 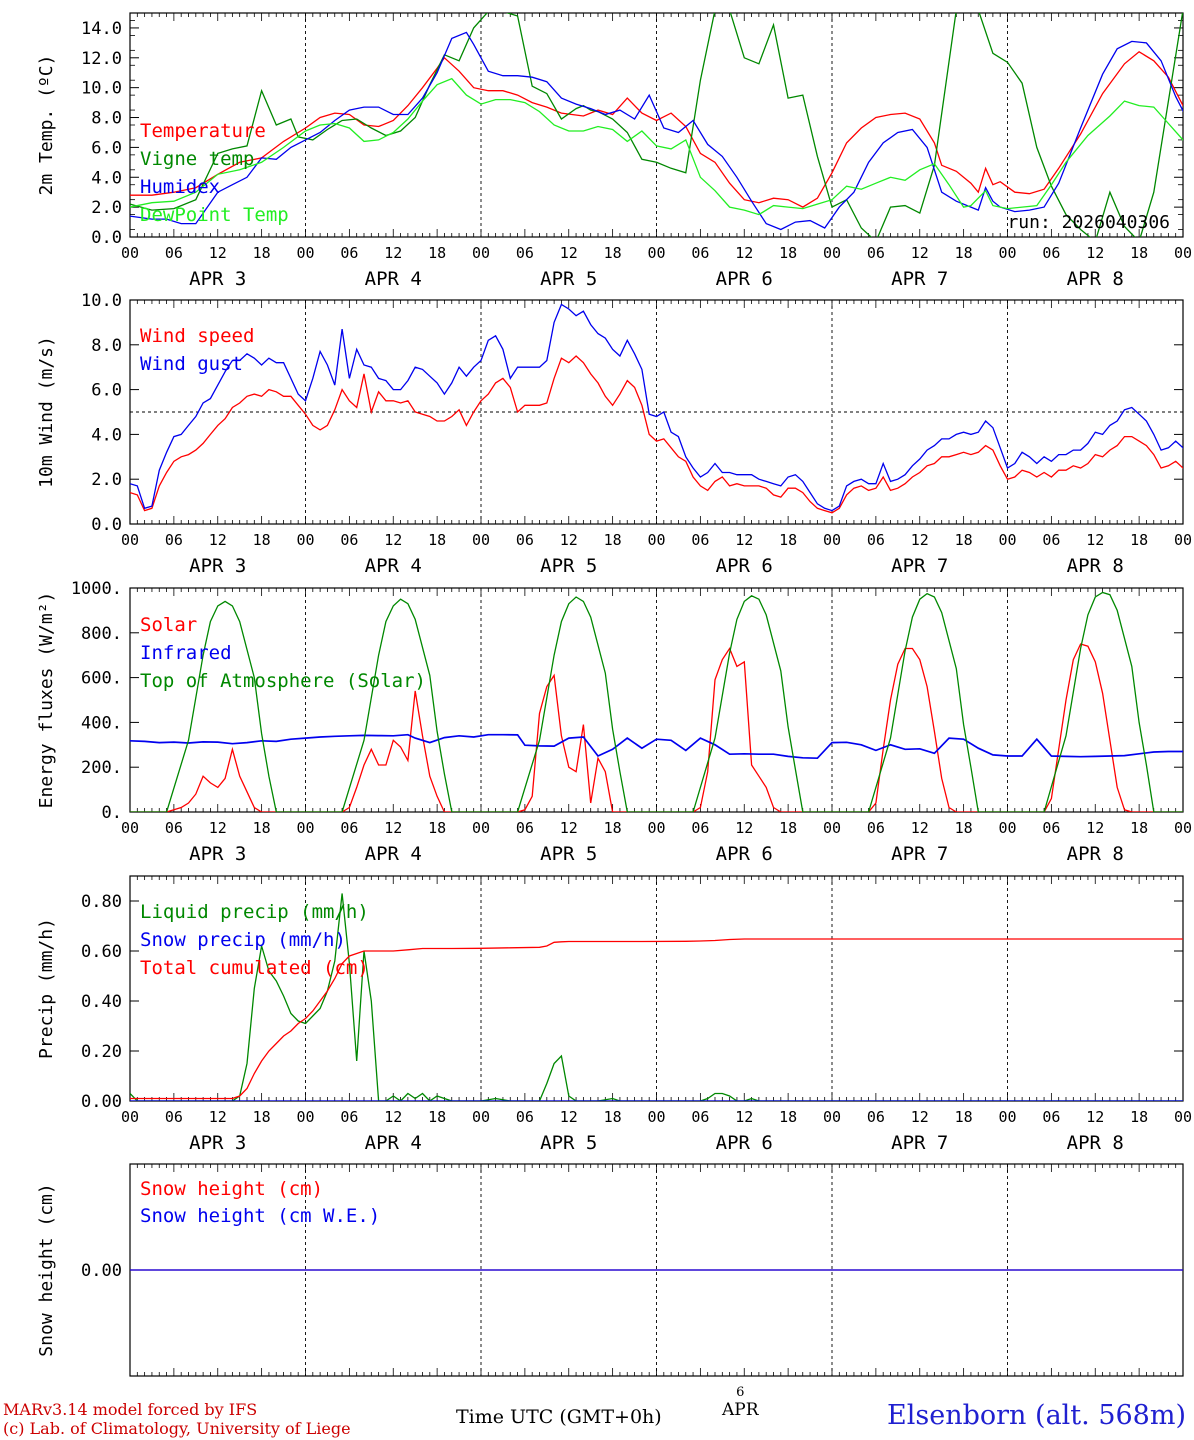 What do you see at coordinates (101, 634) in the screenshot?
I see `y-tick-label: 800.` at bounding box center [101, 634].